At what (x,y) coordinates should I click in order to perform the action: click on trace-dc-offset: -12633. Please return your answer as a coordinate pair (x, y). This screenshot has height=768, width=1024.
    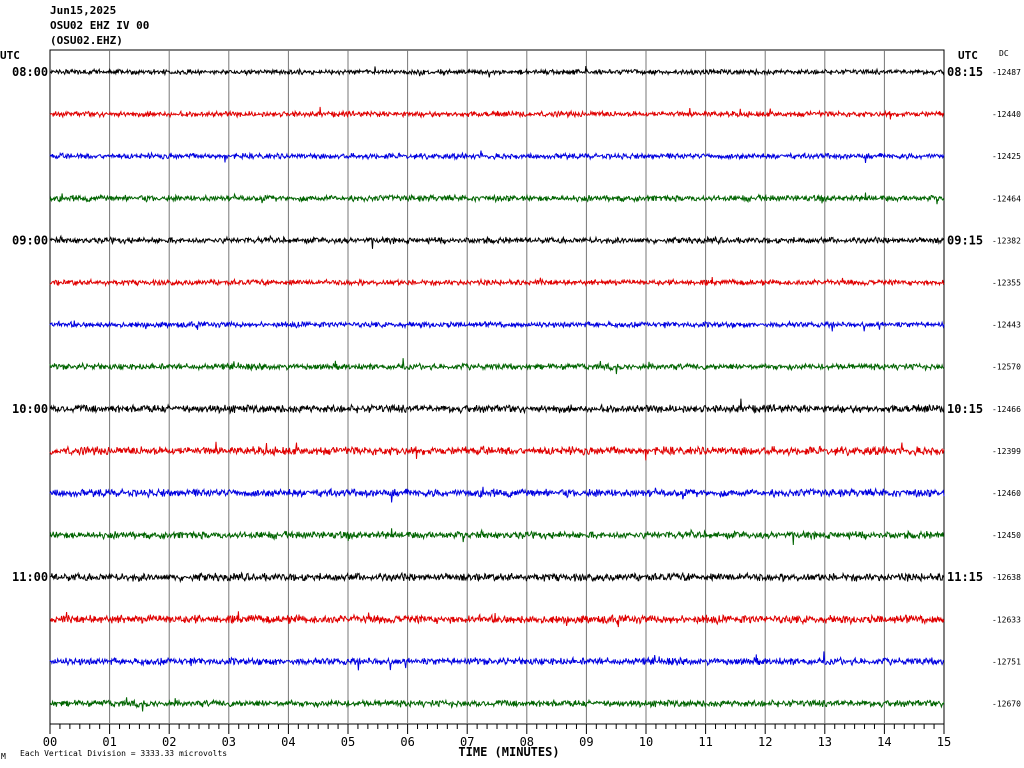
    Looking at the image, I should click on (1006, 619).